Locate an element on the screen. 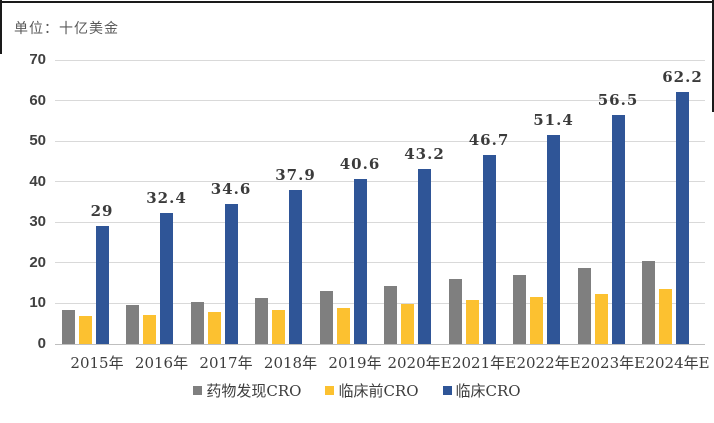 This screenshot has width=714, height=423. bar-临床前CRO-2015年 is located at coordinates (85, 330).